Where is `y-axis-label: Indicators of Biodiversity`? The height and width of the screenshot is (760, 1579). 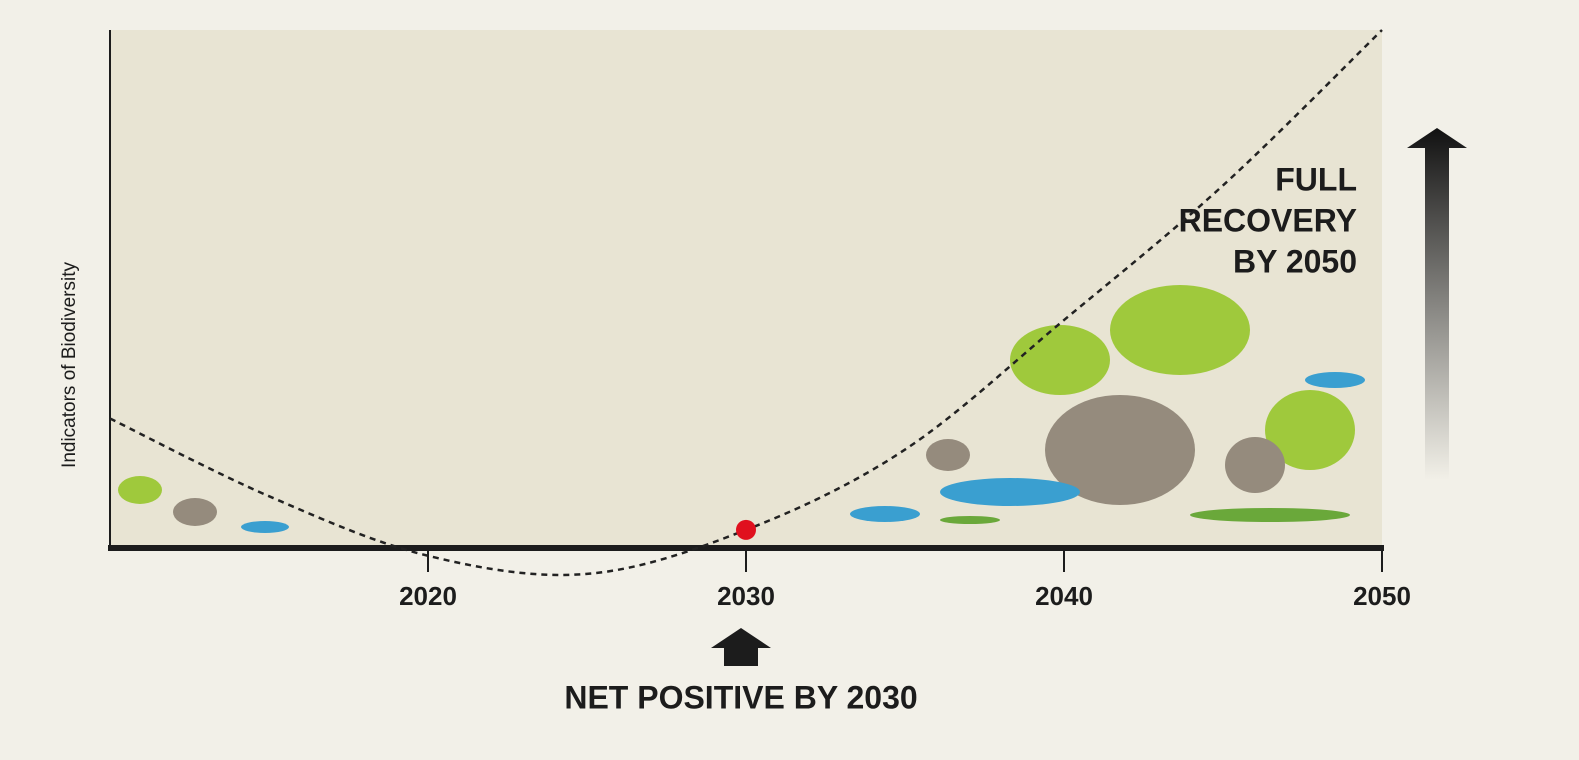 y-axis-label: Indicators of Biodiversity is located at coordinates (69, 365).